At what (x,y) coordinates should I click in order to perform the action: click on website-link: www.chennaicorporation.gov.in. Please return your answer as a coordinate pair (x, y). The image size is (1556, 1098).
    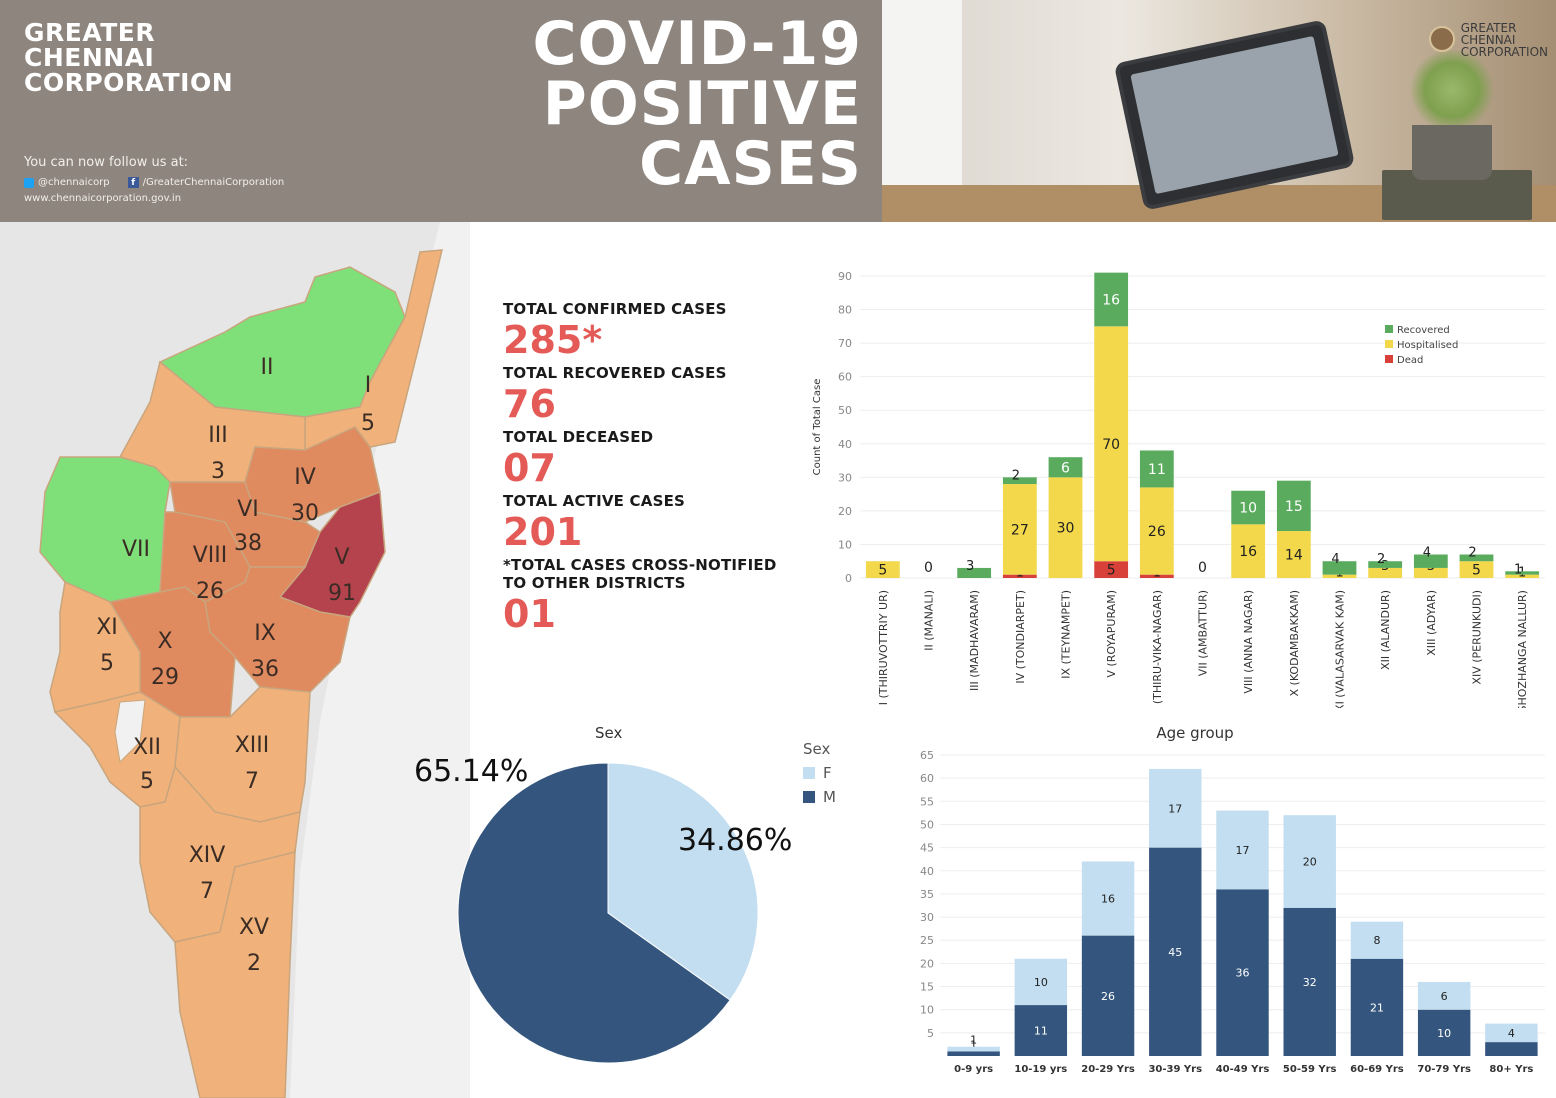
    Looking at the image, I should click on (103, 198).